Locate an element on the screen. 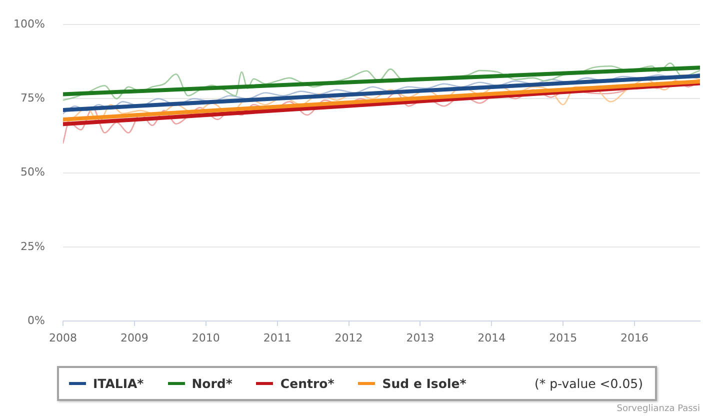 The width and height of the screenshot is (703, 416). x-tick-label: 2009 is located at coordinates (134, 337).